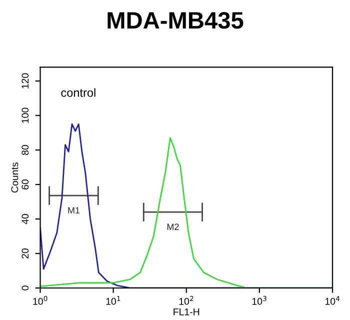 The image size is (350, 320). Describe the element at coordinates (14, 177) in the screenshot. I see `y-axis-title: Counts` at that location.